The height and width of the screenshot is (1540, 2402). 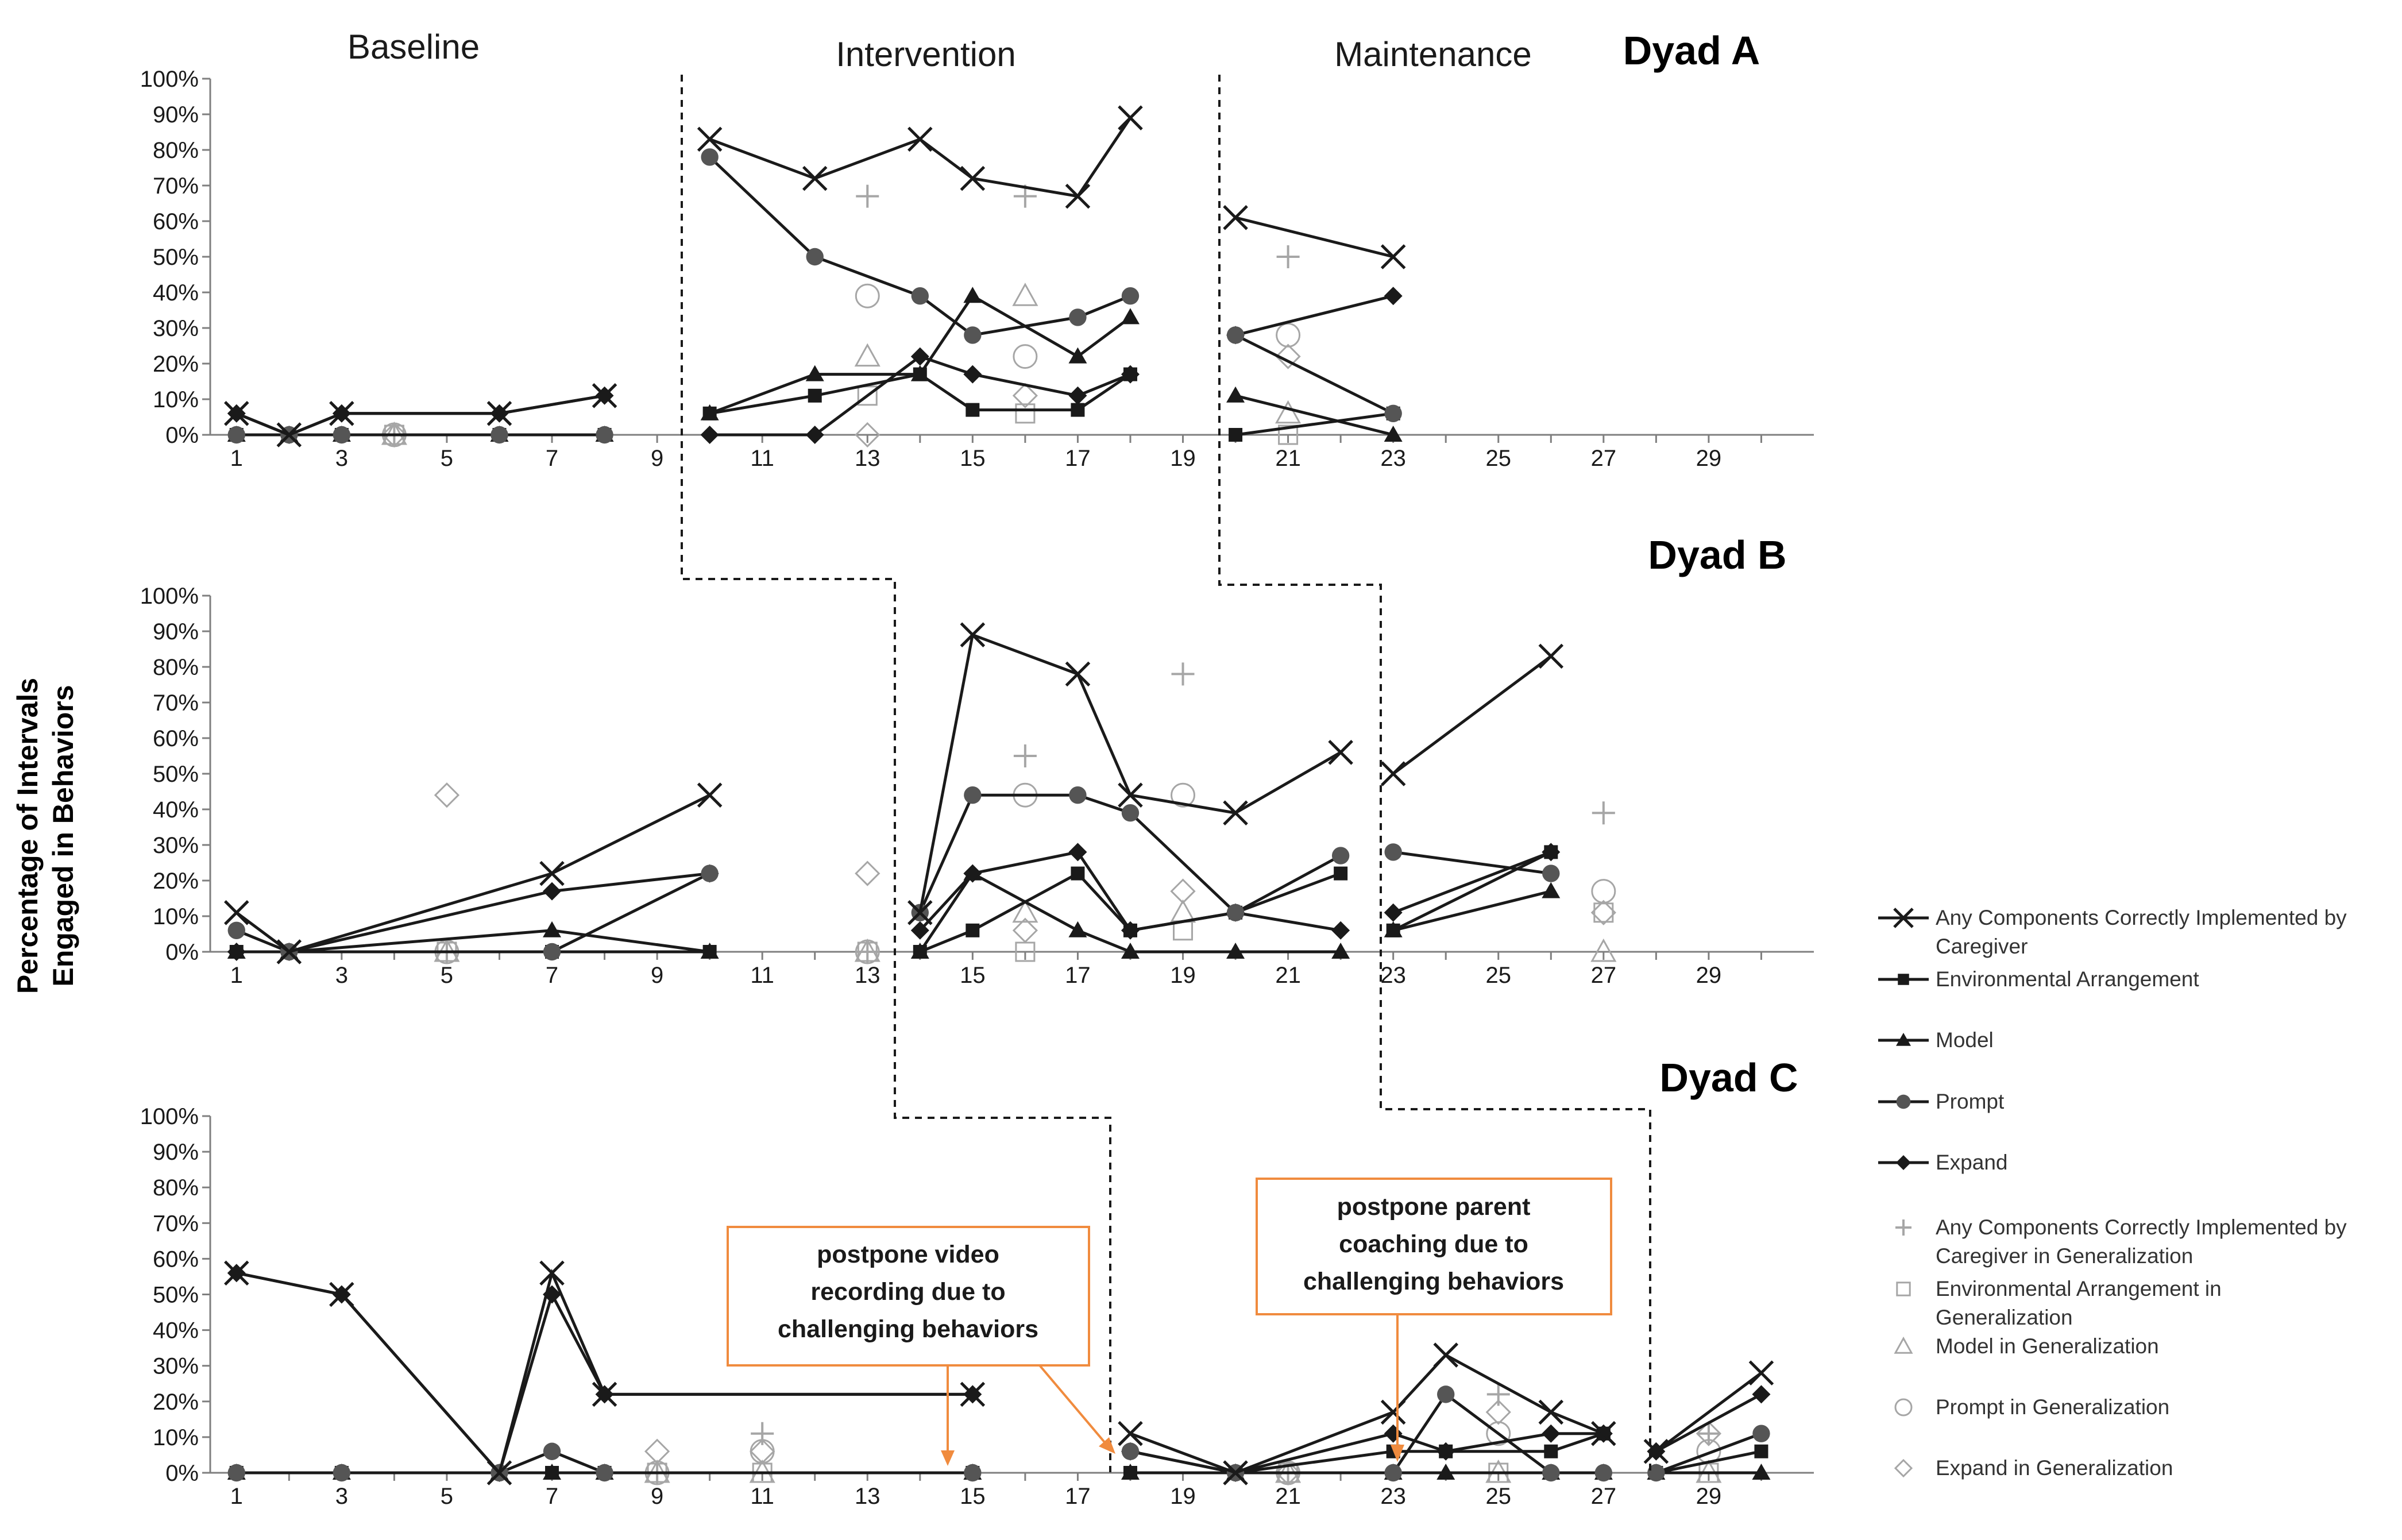 I want to click on legend-marker-g-expand, so click(x=1904, y=1468).